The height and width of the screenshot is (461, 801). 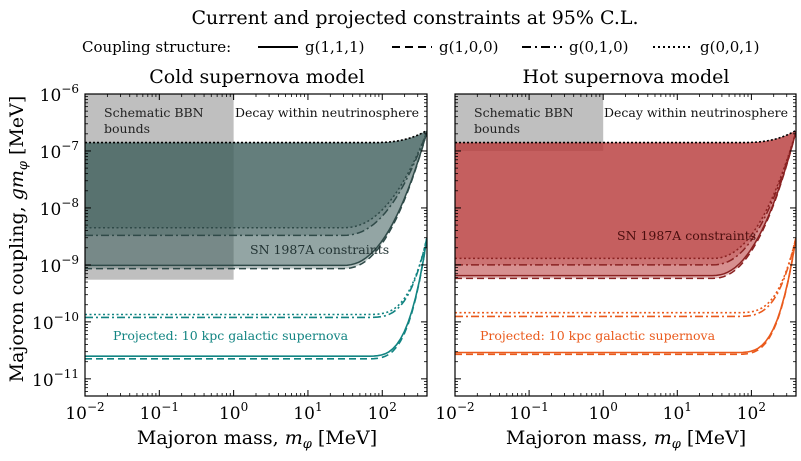 I want to click on panel-title-cold: Cold supernova model, so click(x=256, y=77).